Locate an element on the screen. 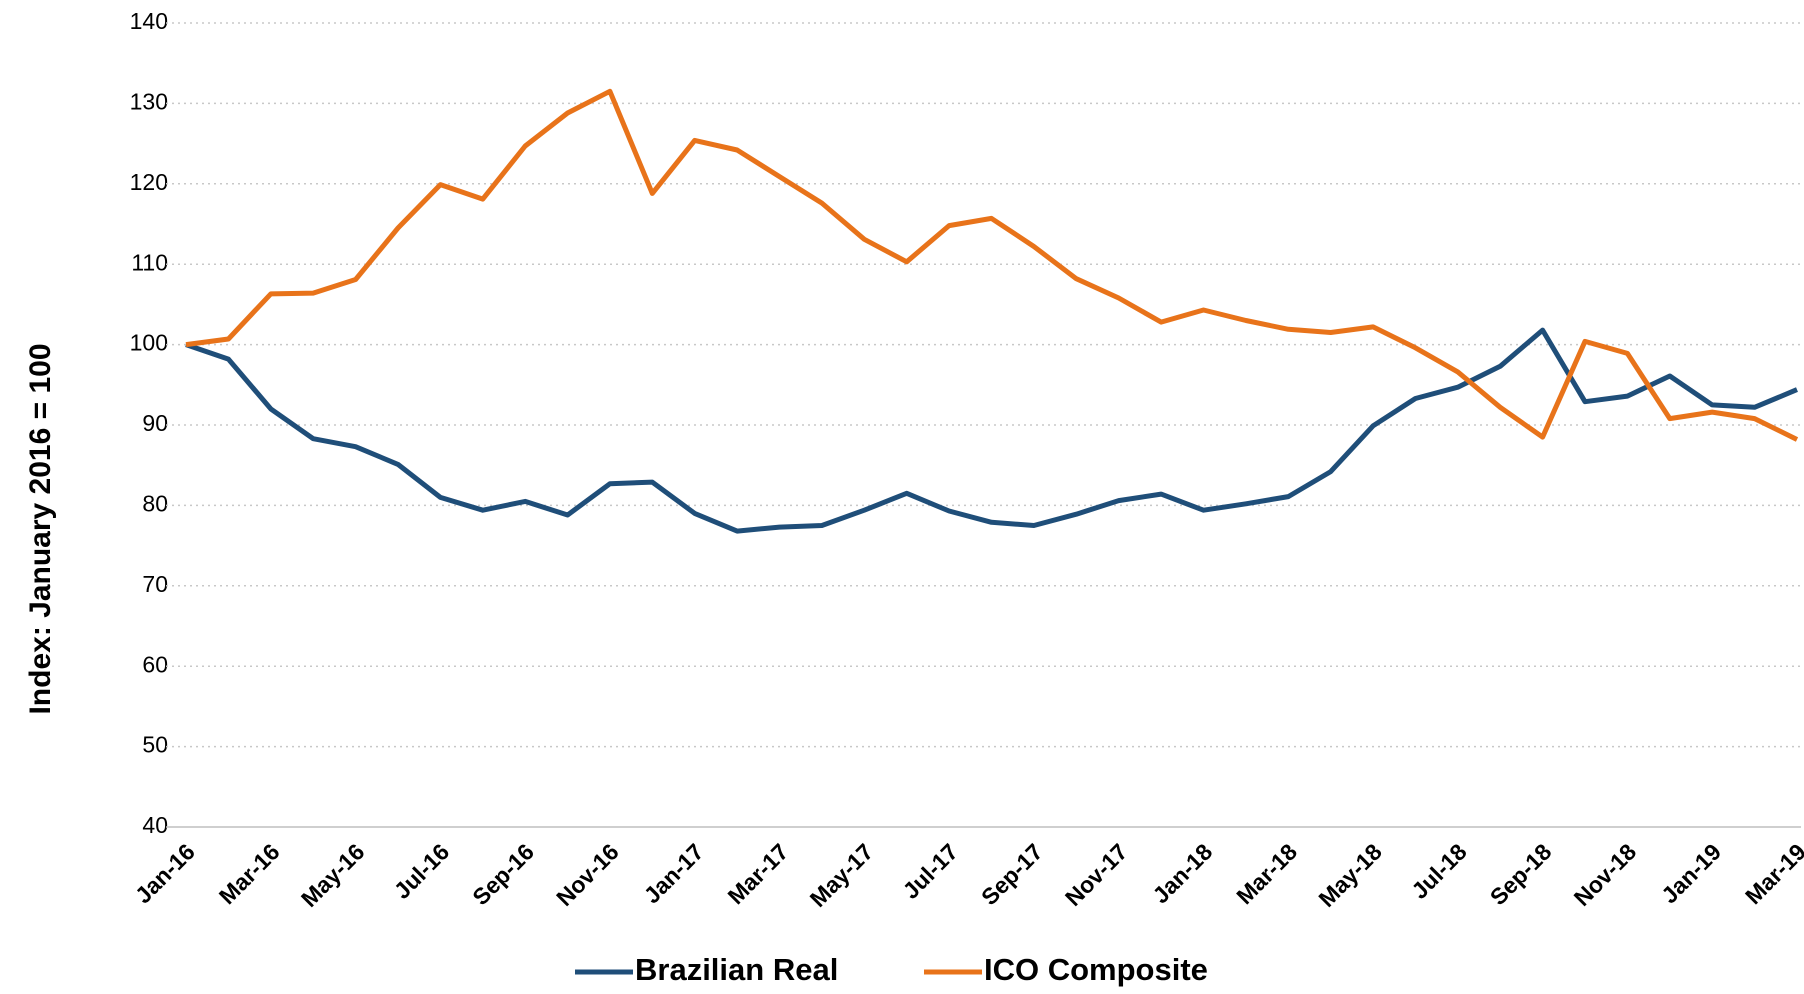 This screenshot has height=994, width=1804. x-tick-label: May-16 is located at coordinates (333, 875).